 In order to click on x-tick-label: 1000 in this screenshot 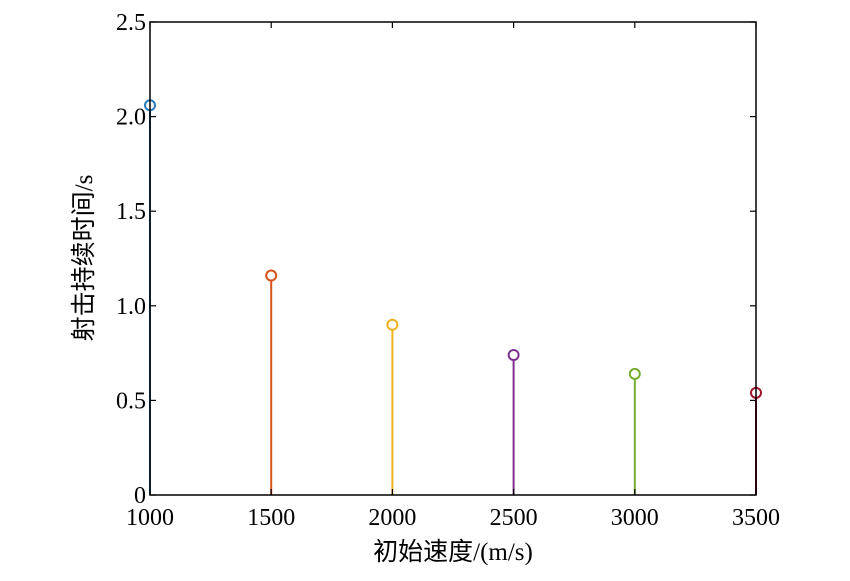, I will do `click(150, 518)`.